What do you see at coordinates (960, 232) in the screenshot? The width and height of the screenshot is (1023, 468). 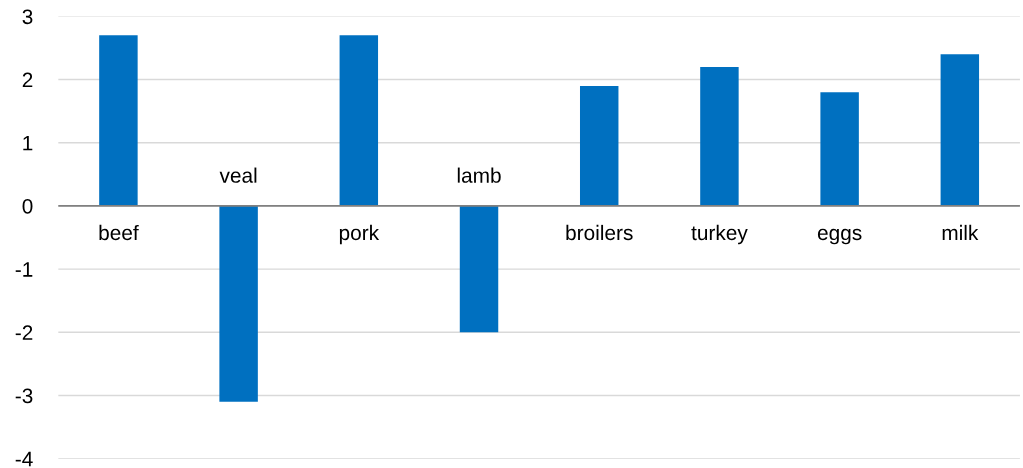 I see `x-tick-label: milk` at bounding box center [960, 232].